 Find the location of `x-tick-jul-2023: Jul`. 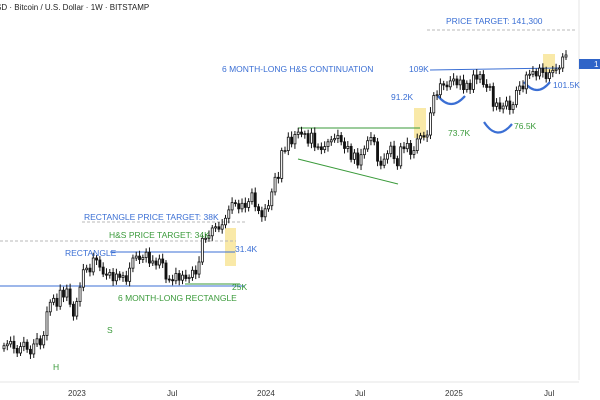

x-tick-jul-2023: Jul is located at coordinates (172, 393).